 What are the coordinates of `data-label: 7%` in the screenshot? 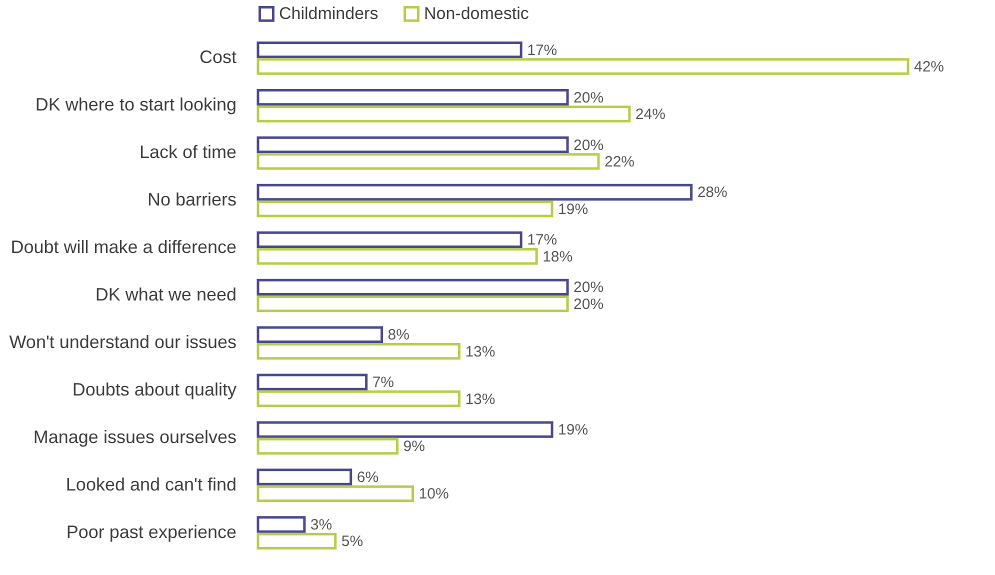 It's located at (383, 383).